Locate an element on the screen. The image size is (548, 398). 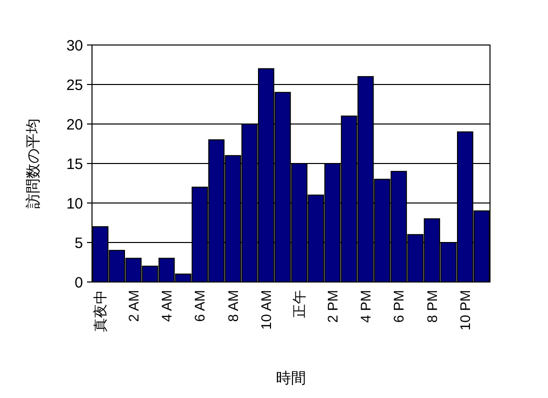
x-tick-label: 10 AM is located at coordinates (266, 310).